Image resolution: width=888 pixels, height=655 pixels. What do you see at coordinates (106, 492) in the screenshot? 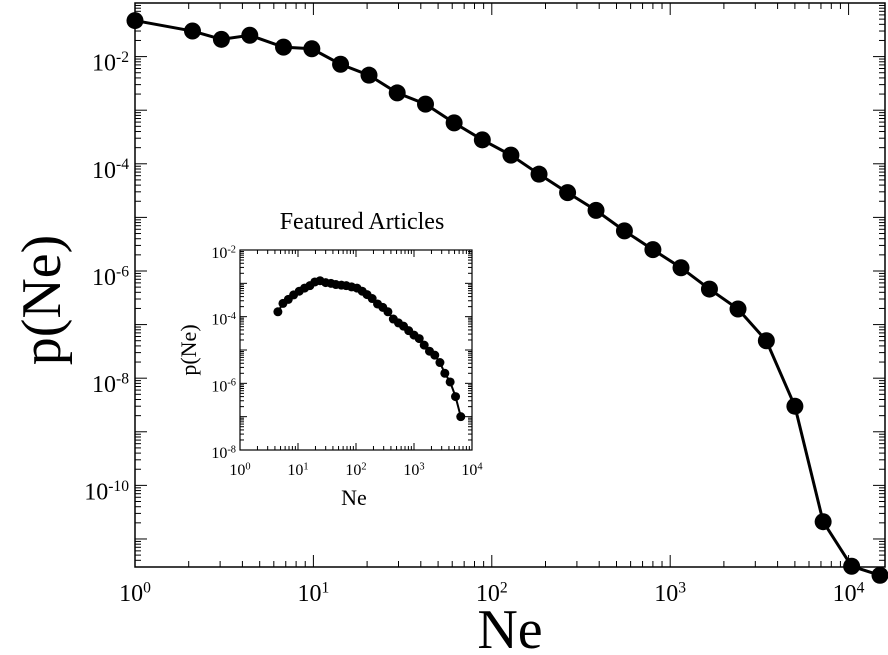
I see `y-tick-label: 10⁻¹⁰` at bounding box center [106, 492].